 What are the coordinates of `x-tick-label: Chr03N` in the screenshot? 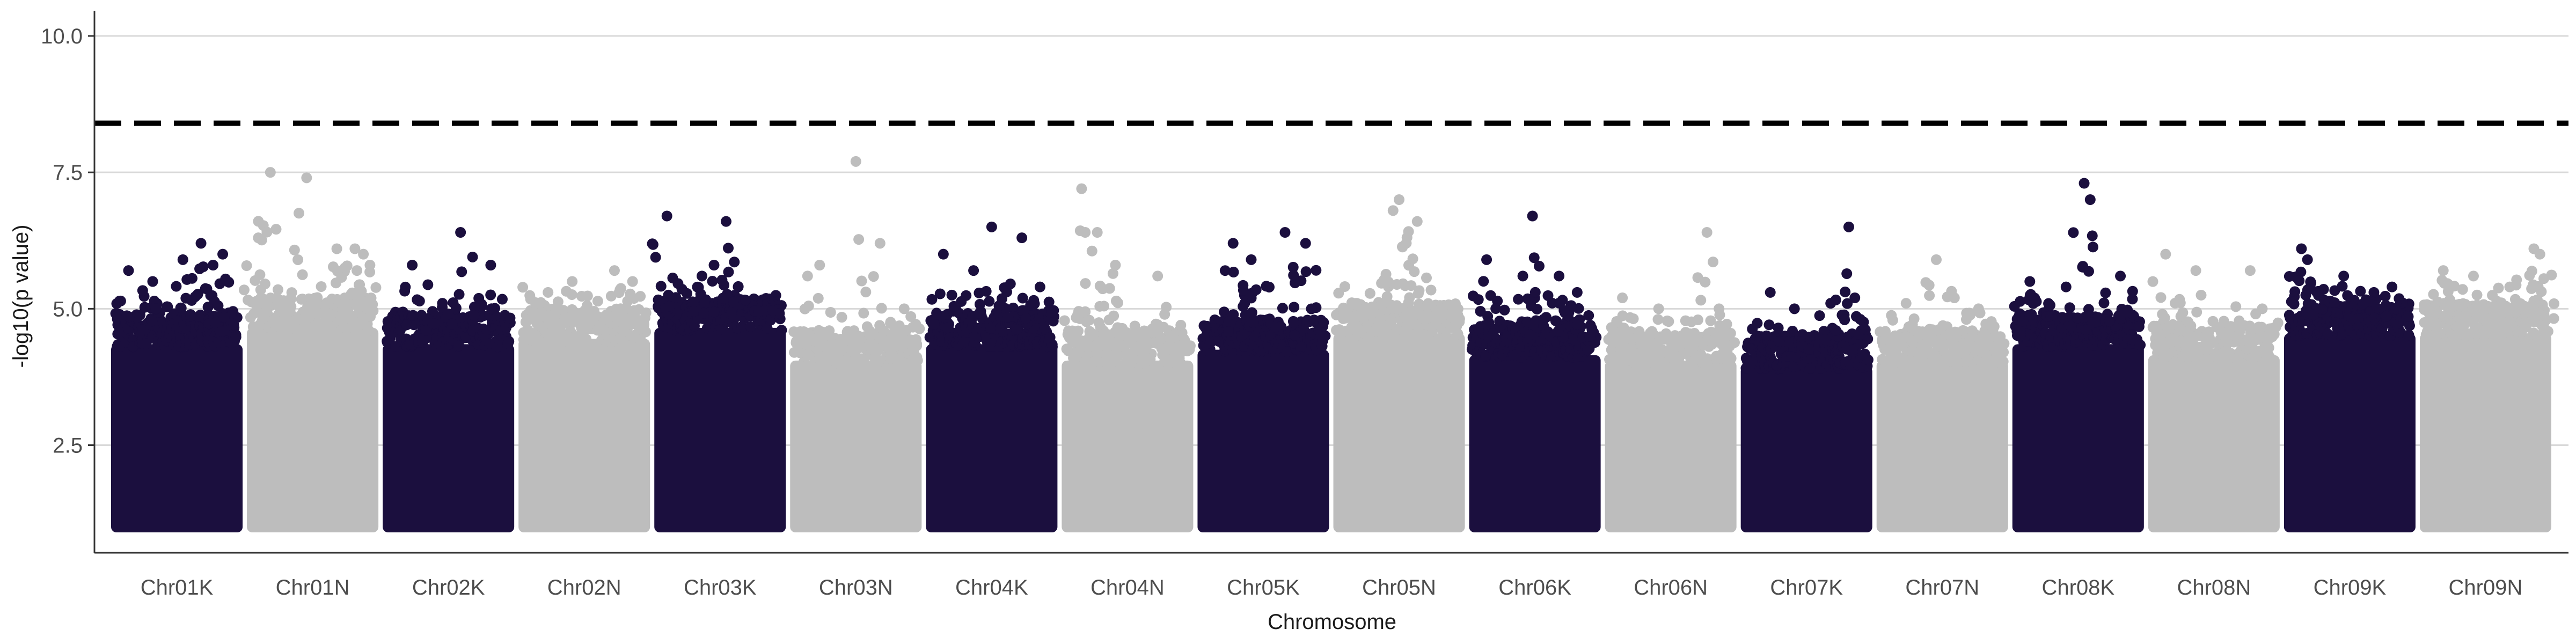 It's located at (856, 587).